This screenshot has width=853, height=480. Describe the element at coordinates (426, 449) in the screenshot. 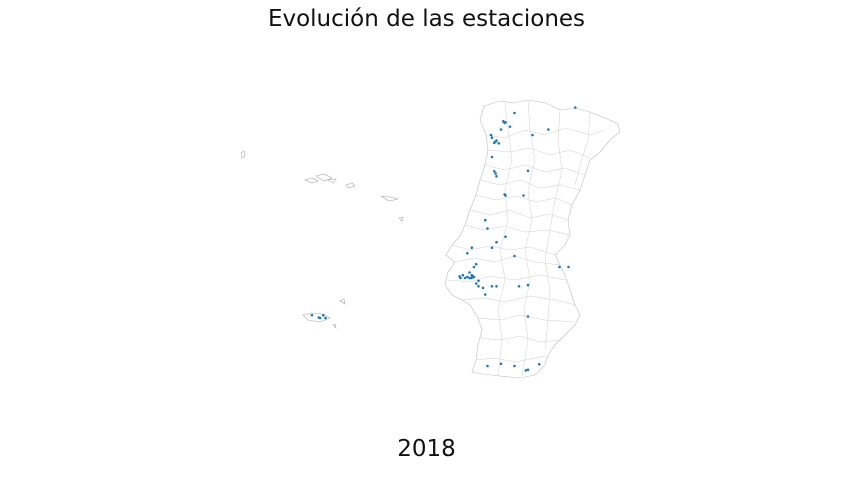

I see `year-label: 2018` at that location.